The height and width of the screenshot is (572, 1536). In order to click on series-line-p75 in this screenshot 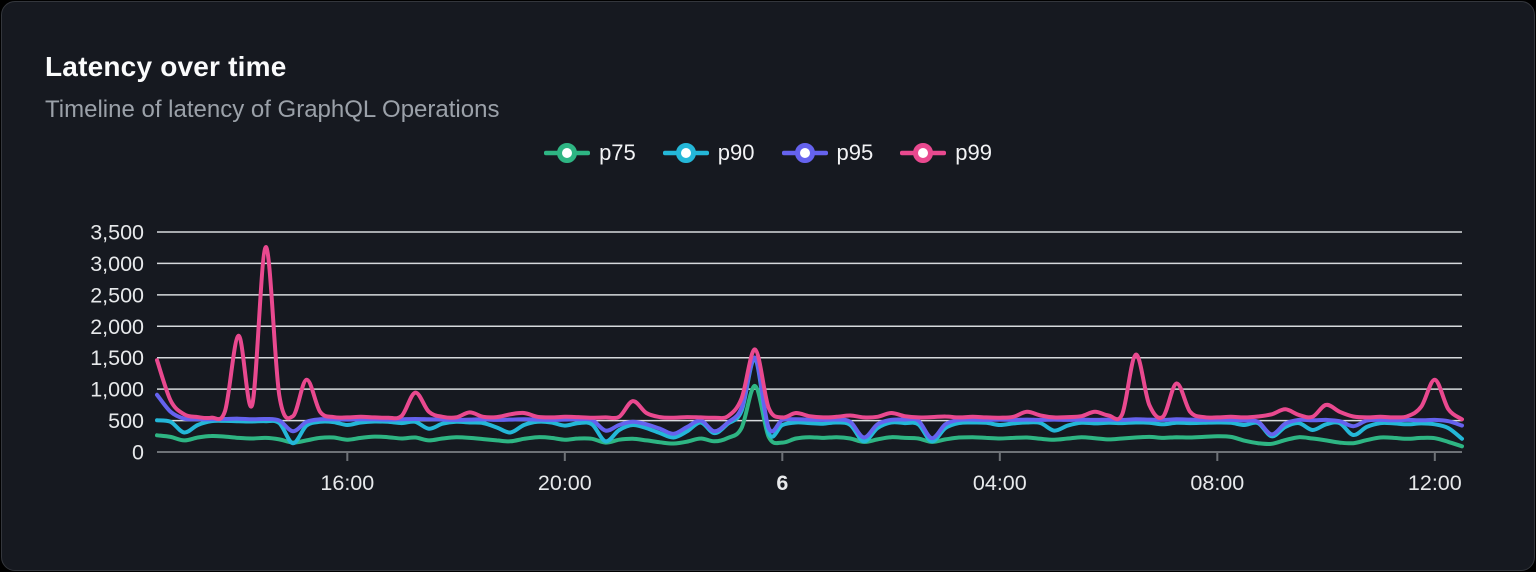, I will do `click(809, 416)`.